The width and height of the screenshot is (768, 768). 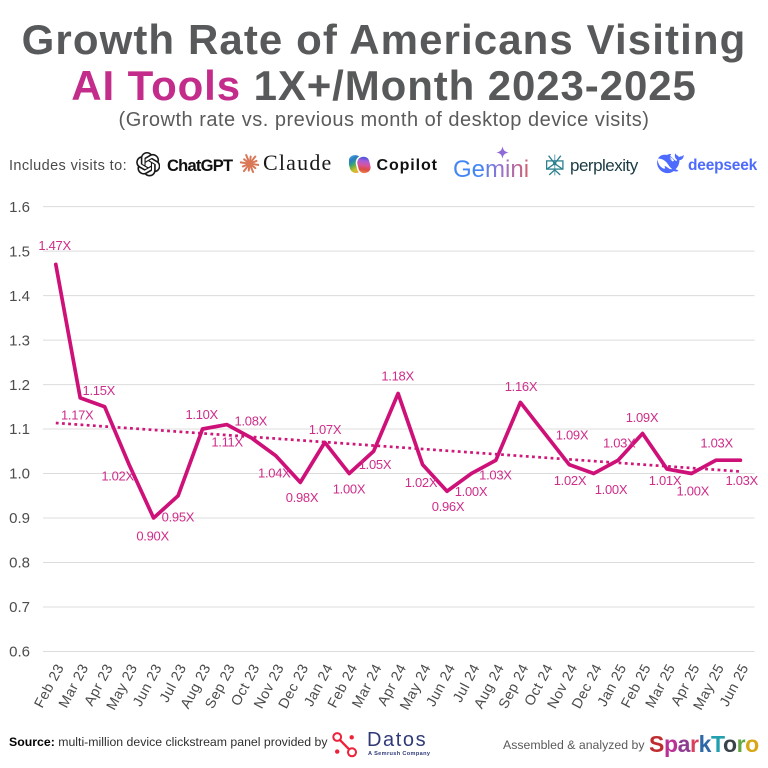 What do you see at coordinates (665, 480) in the screenshot?
I see `svg-text: 1.01X` at bounding box center [665, 480].